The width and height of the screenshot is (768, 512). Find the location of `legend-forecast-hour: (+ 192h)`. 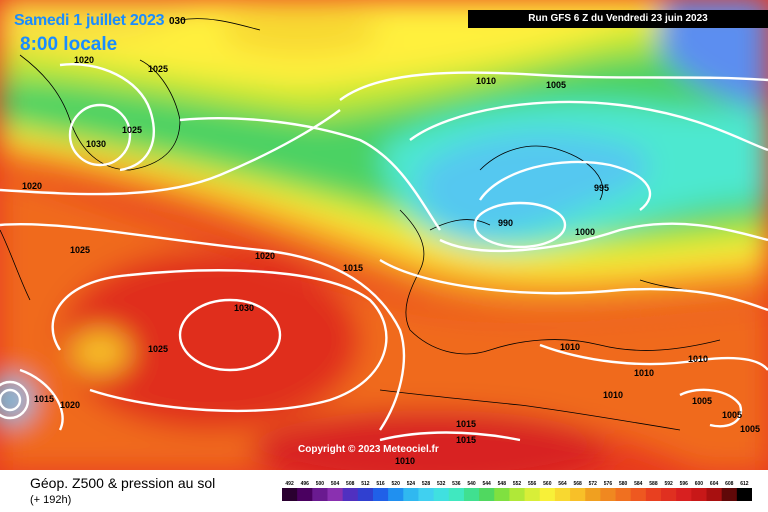

legend-forecast-hour: (+ 192h) is located at coordinates (51, 500).